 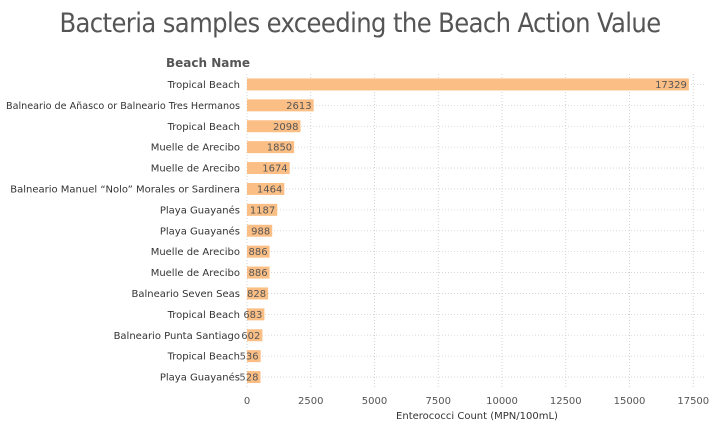 What do you see at coordinates (477, 416) in the screenshot?
I see `x-axis-title: Enterococci Count (MPN/100mL)` at bounding box center [477, 416].